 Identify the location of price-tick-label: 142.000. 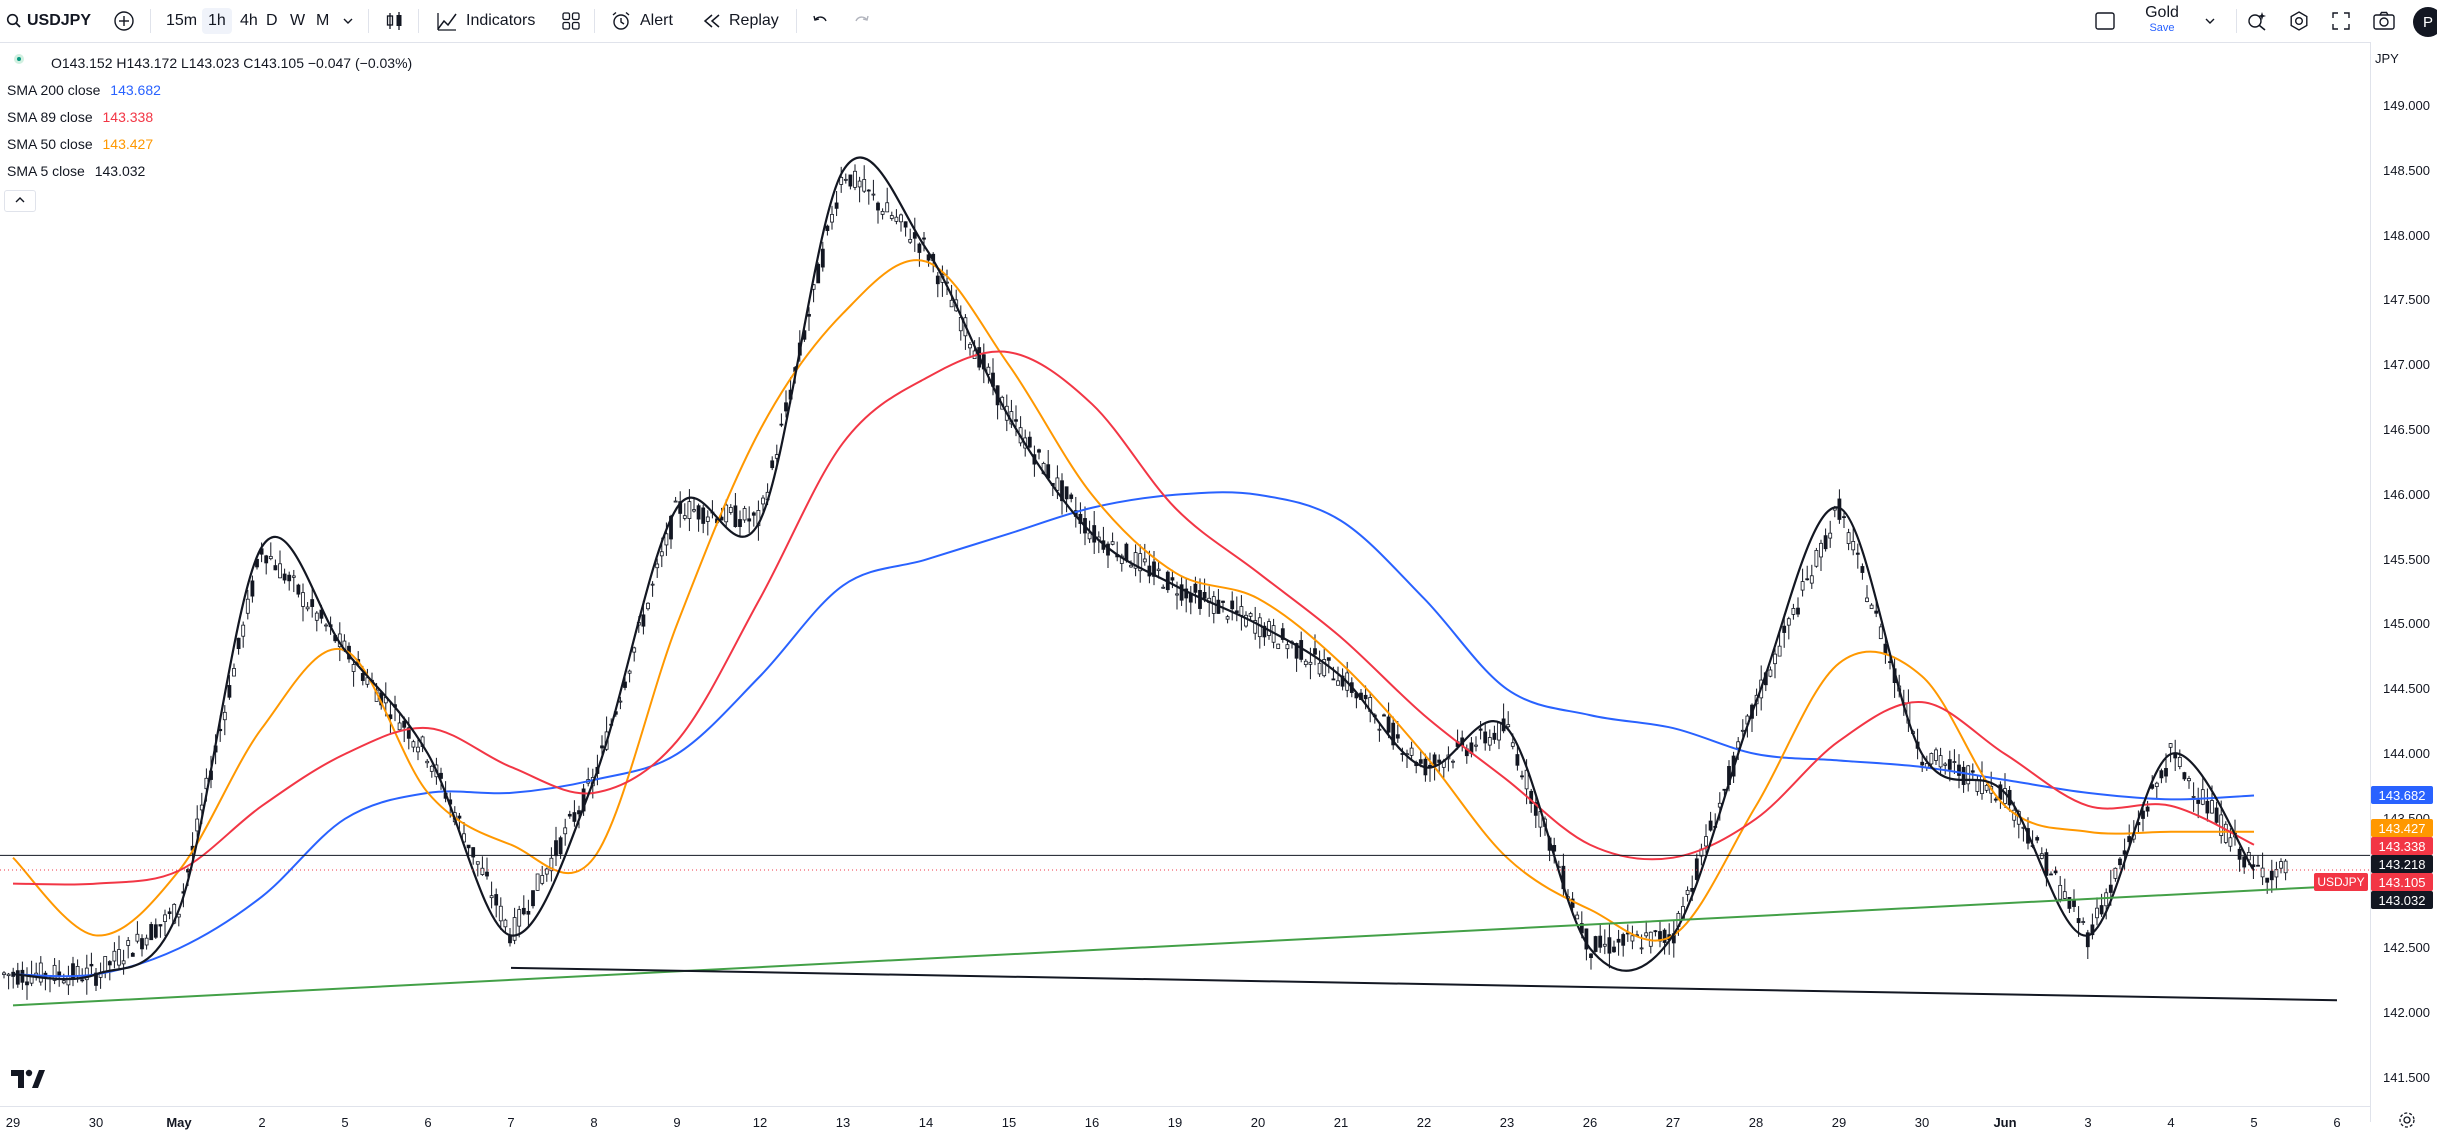
(2406, 1013).